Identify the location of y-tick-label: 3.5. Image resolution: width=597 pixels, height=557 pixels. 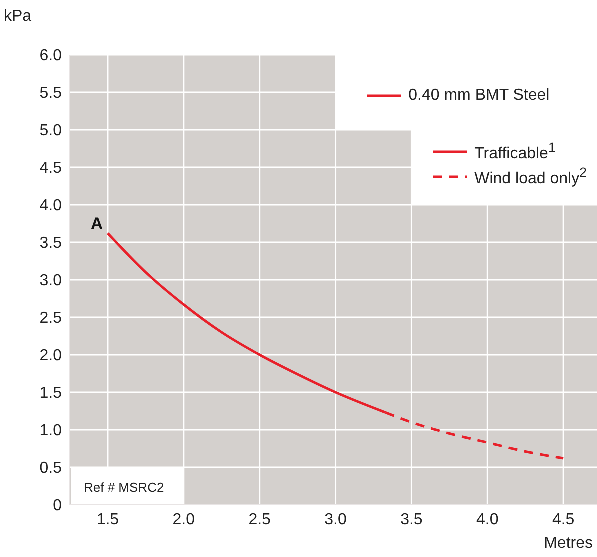
(51, 243).